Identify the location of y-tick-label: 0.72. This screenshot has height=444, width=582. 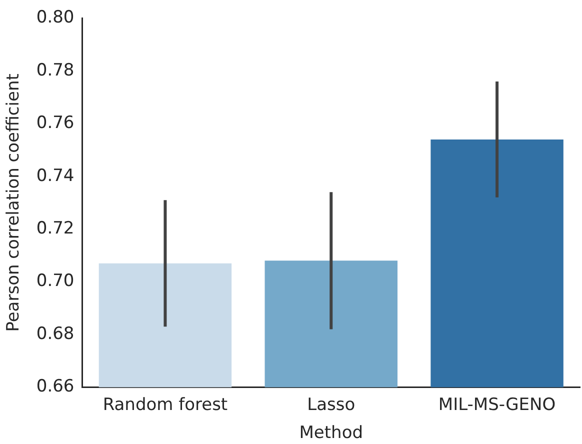
(55, 228).